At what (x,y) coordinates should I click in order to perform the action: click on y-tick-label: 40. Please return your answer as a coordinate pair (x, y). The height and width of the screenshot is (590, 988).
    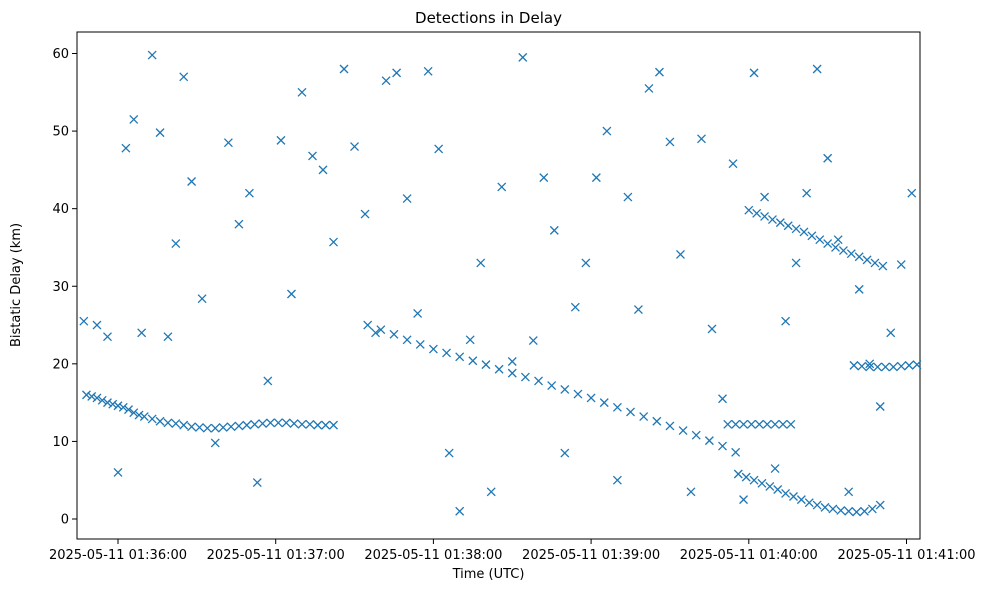
    Looking at the image, I should click on (60, 209).